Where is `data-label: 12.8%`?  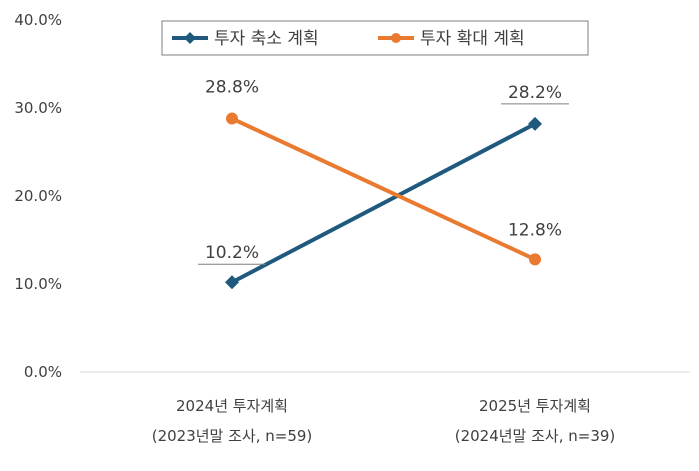
data-label: 12.8% is located at coordinates (535, 230).